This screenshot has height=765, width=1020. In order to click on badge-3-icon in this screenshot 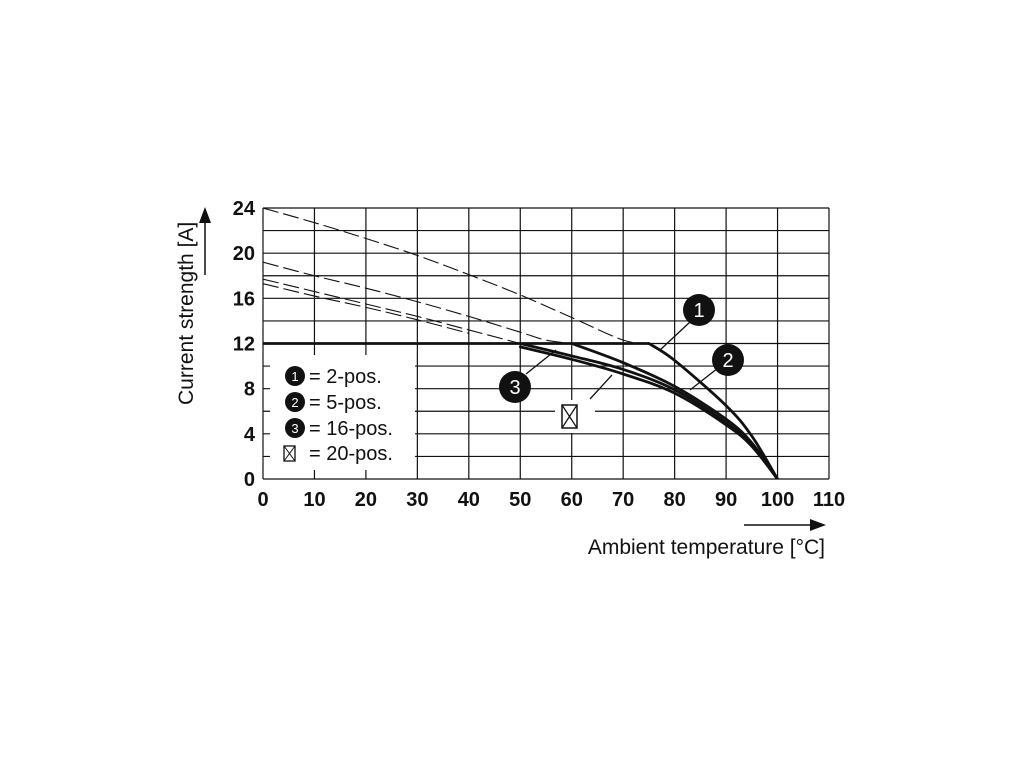, I will do `click(295, 428)`.